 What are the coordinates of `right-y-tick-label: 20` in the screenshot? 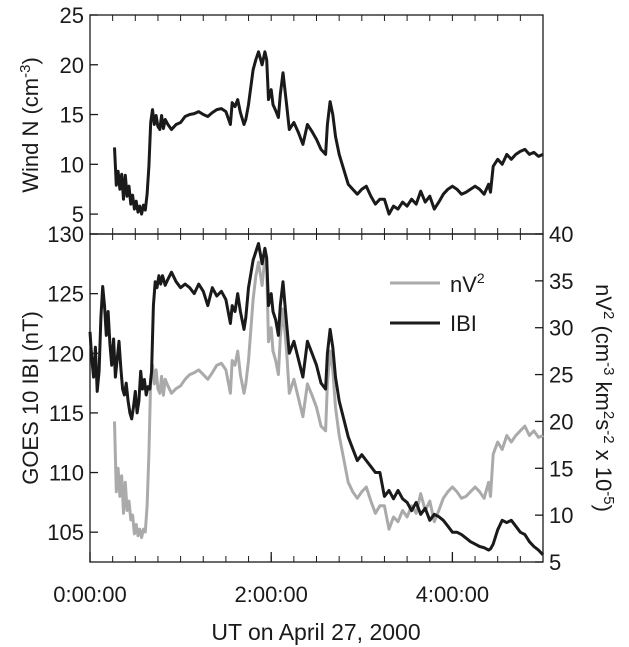 It's located at (561, 421).